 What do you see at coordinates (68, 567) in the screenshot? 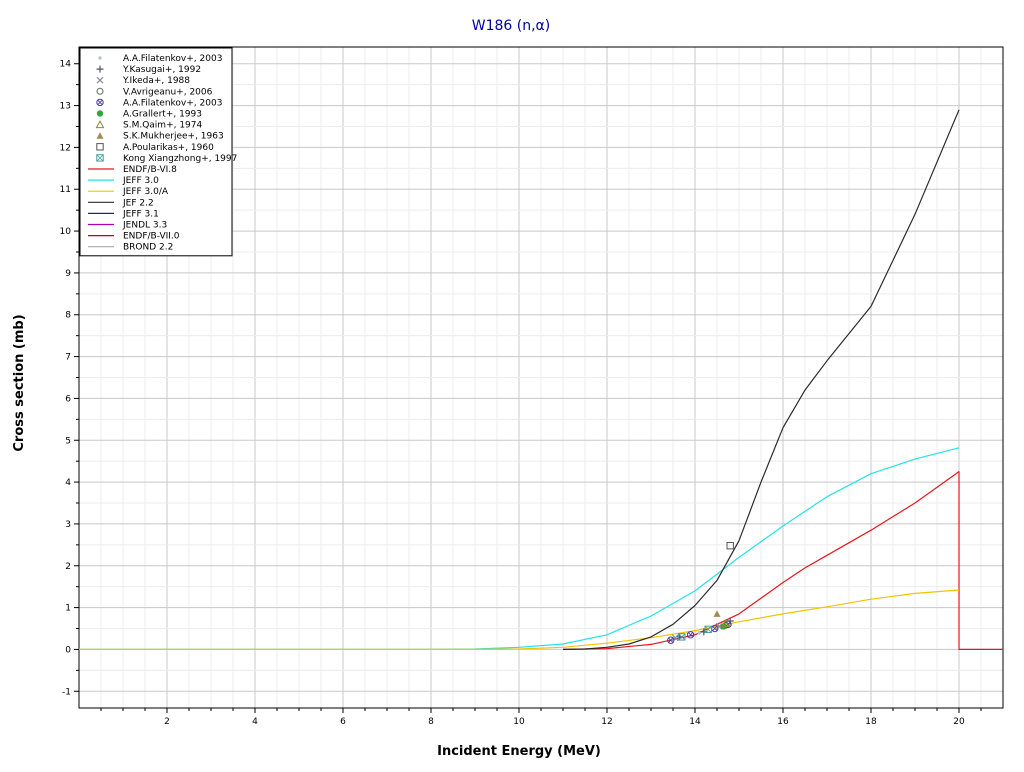
I see `y-tick-label: 2` at bounding box center [68, 567].